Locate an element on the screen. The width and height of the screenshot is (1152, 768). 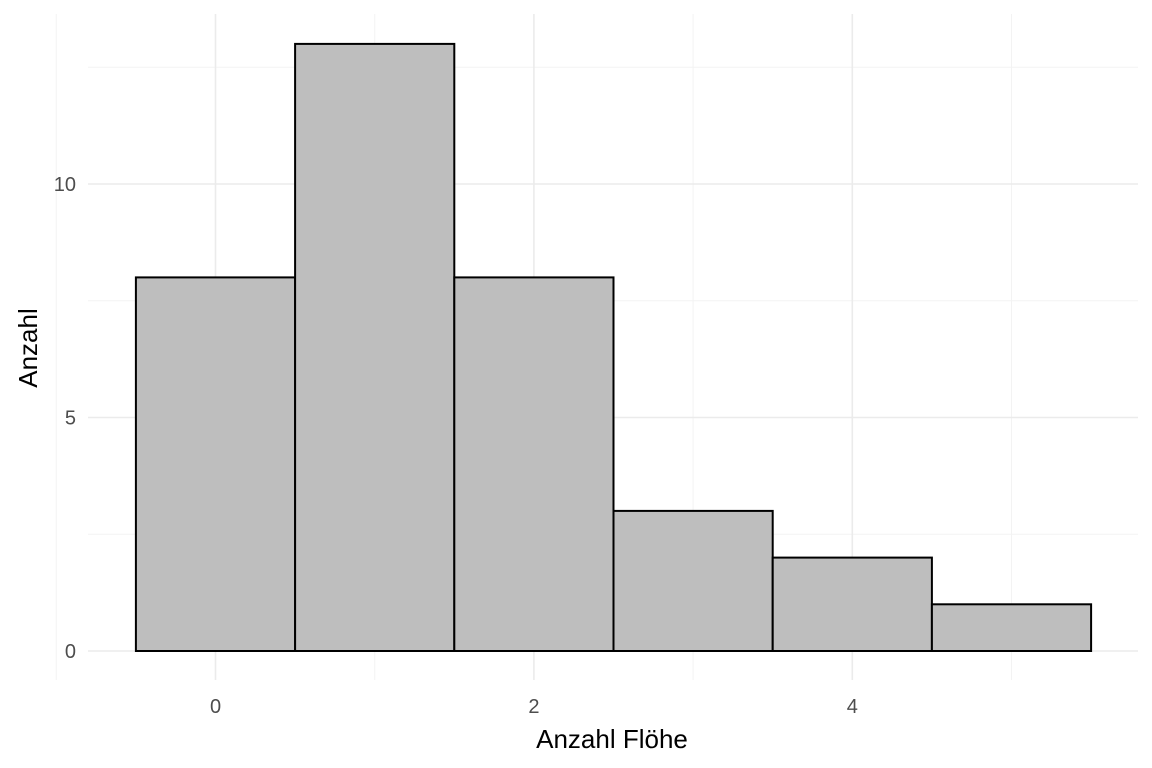
y-tick-label: 10 is located at coordinates (65, 185).